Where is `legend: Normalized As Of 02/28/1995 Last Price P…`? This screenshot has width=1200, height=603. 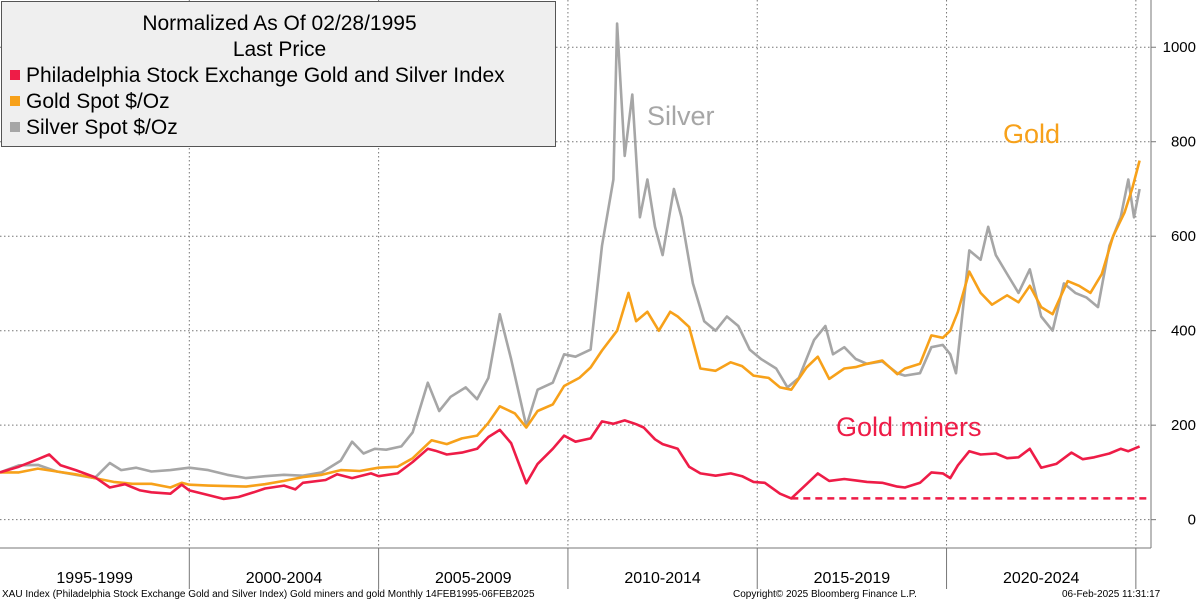
legend: Normalized As Of 02/28/1995 Last Price P… is located at coordinates (278, 74).